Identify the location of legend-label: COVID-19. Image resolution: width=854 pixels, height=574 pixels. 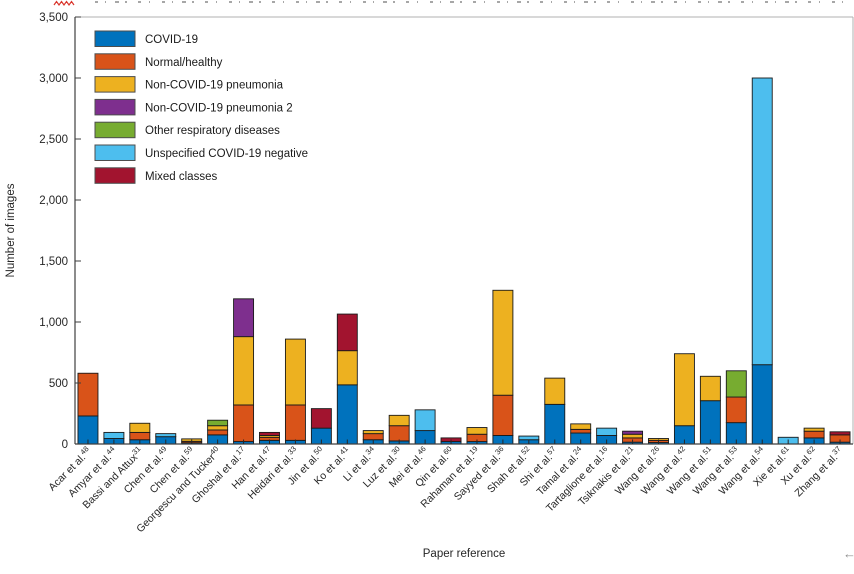
(171, 40).